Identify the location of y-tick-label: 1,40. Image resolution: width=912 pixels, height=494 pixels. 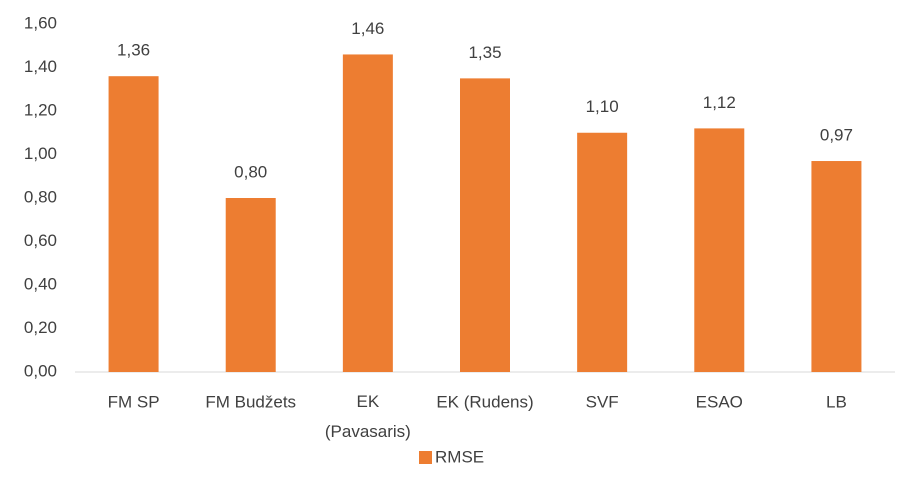
(40, 66).